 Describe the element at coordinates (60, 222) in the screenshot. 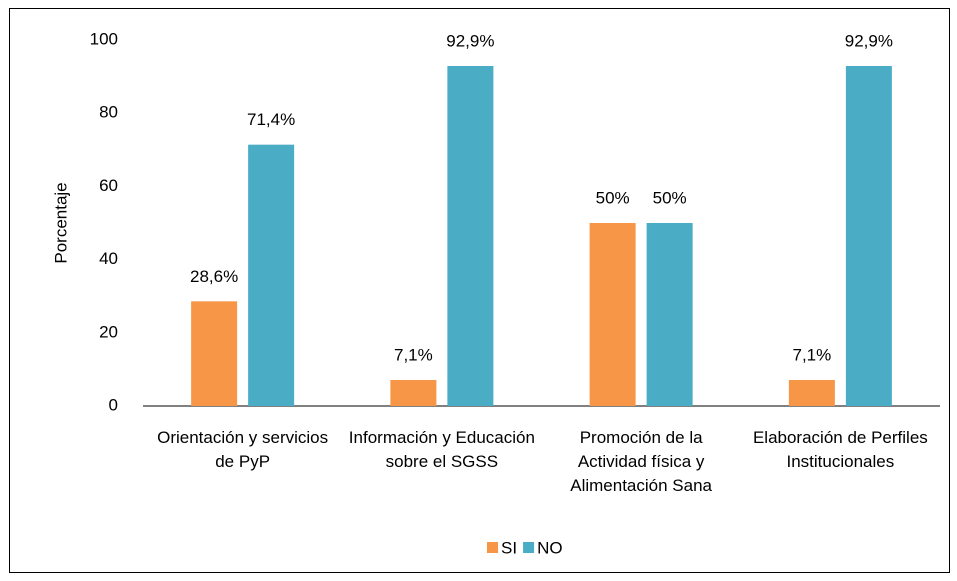

I see `y-axis-label: Porcentaje` at that location.